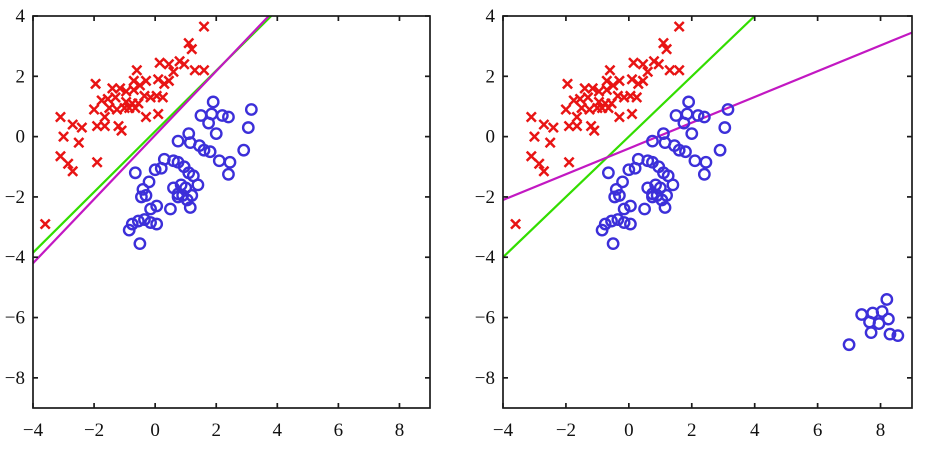 This screenshot has height=453, width=934. I want to click on y-tick-label: 0, so click(491, 137).